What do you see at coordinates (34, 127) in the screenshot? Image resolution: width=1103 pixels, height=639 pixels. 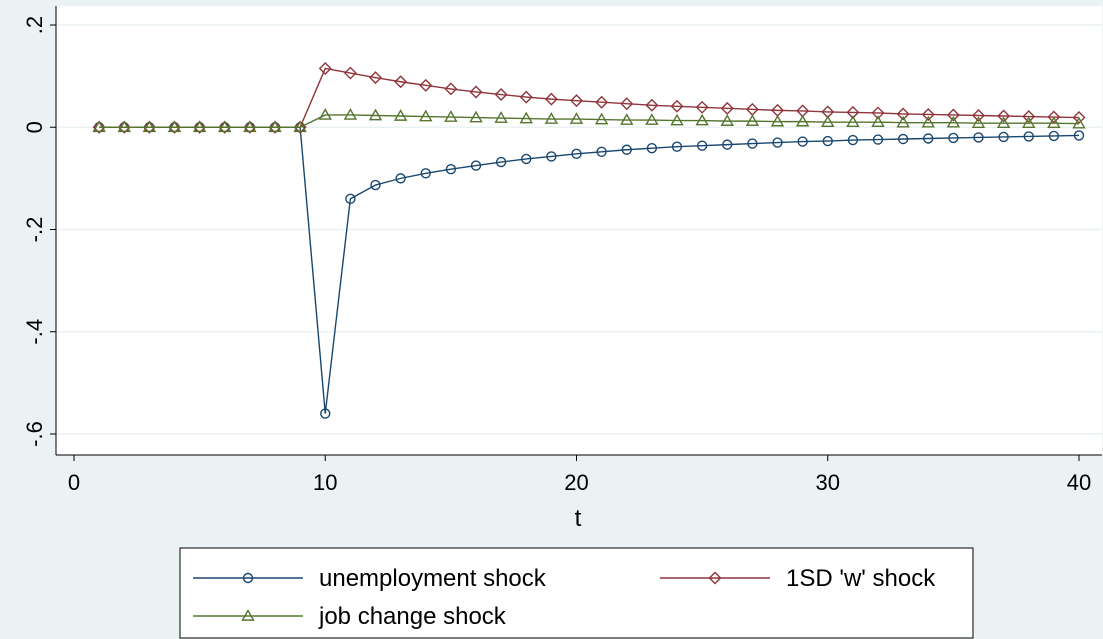 I see `y-tick-label: 0` at bounding box center [34, 127].